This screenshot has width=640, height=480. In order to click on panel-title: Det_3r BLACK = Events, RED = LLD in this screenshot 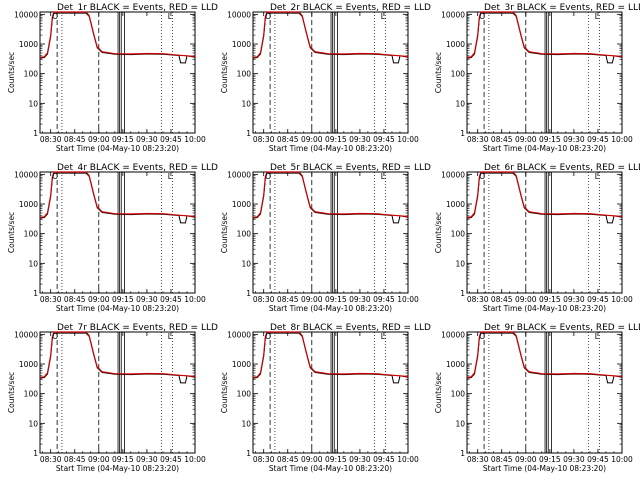, I will do `click(562, 8)`.